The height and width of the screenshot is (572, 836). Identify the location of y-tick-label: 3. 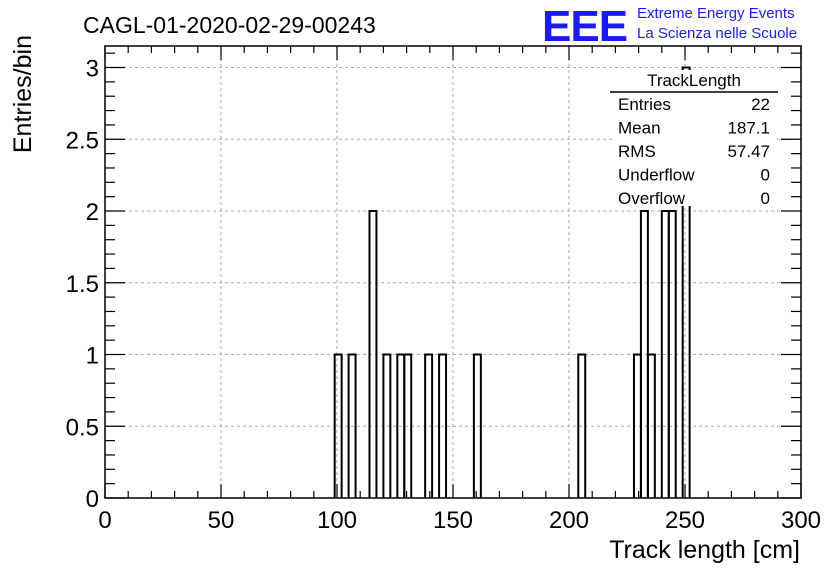
(92, 69).